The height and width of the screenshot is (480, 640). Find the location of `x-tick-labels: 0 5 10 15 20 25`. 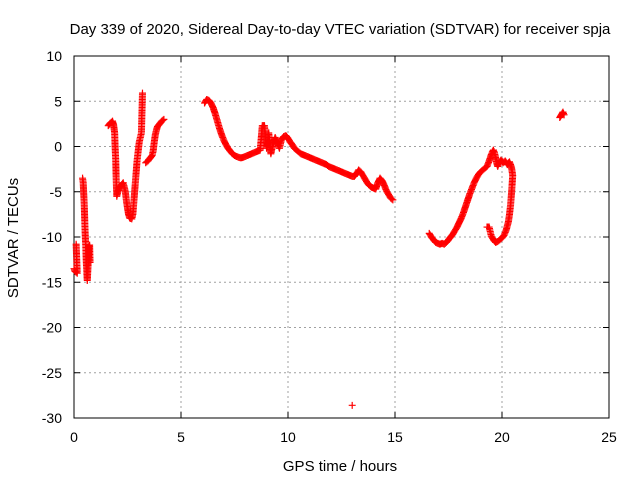

x-tick-labels: 0 5 10 15 20 25 is located at coordinates (343, 437).